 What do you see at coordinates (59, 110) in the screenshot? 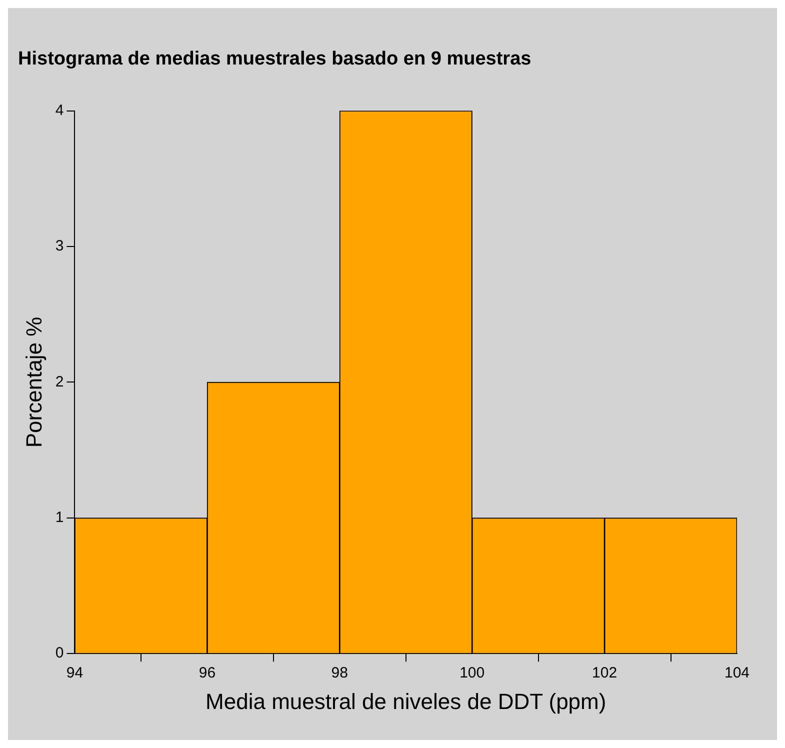
I see `y-tick-label: 4` at bounding box center [59, 110].